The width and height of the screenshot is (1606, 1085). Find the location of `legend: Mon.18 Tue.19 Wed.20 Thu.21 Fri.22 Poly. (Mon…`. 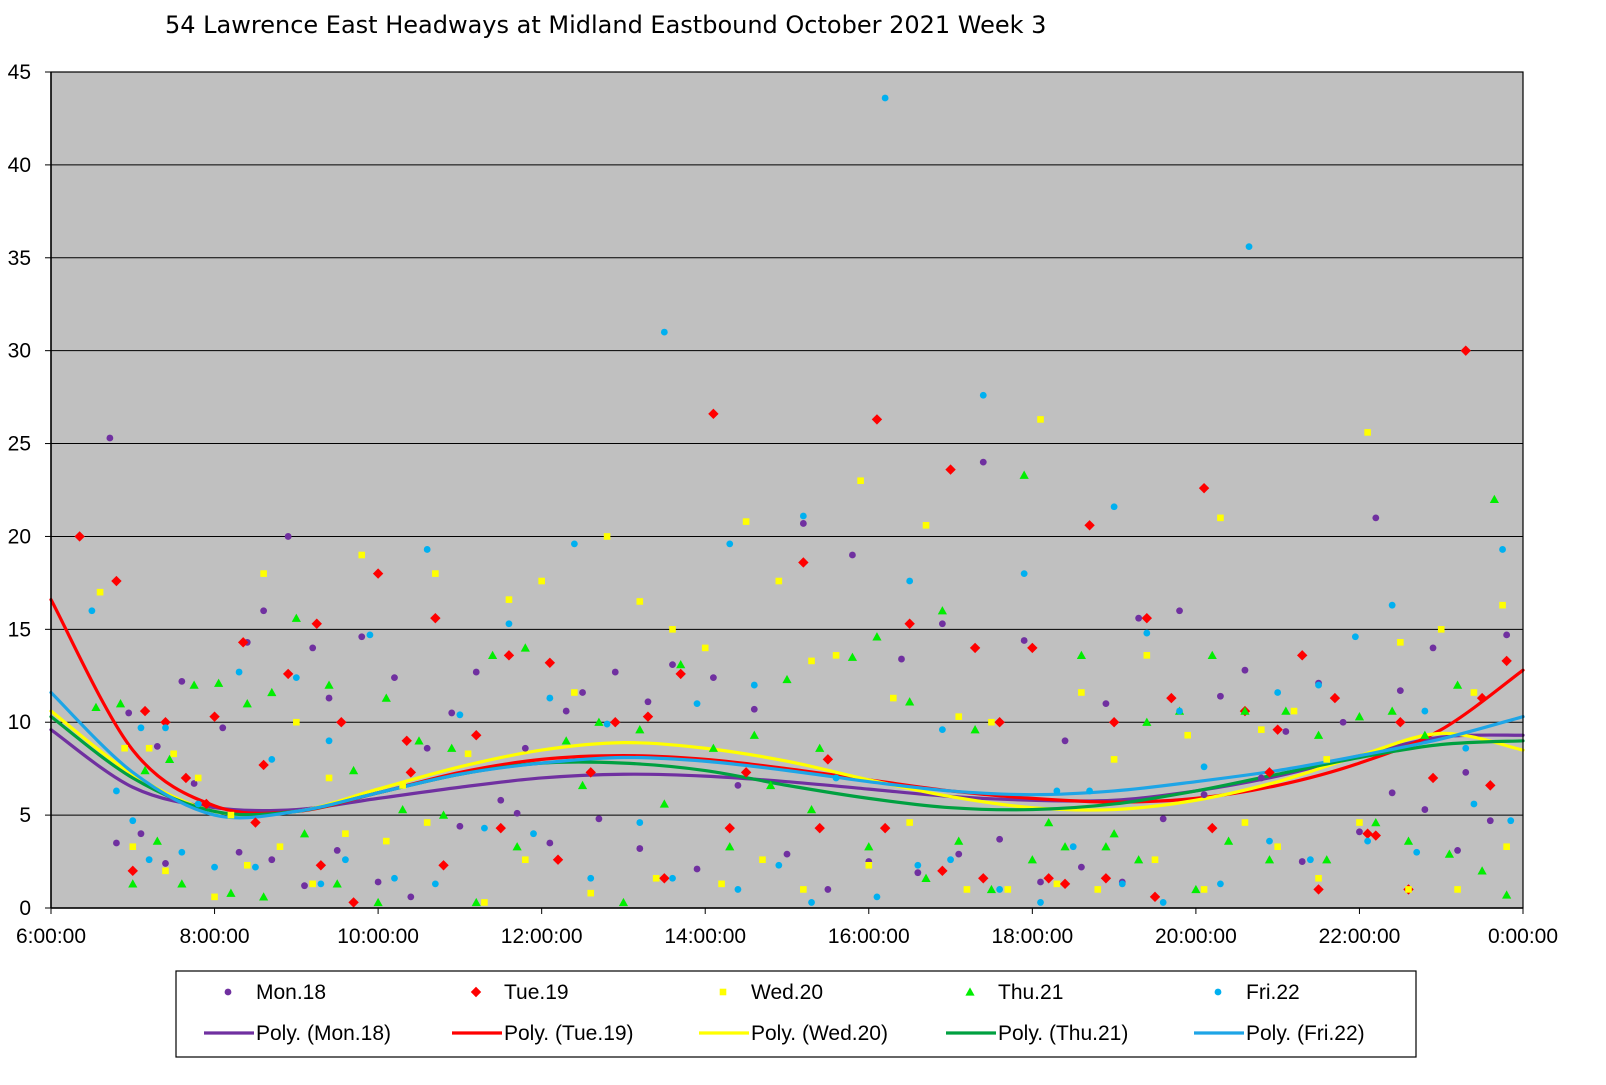

legend: Mon.18 Tue.19 Wed.20 Thu.21 Fri.22 Poly. (Mon… is located at coordinates (796, 1014).